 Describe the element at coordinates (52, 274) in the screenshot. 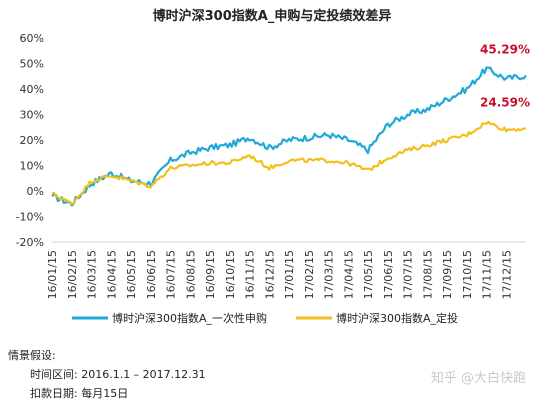

I see `x-tick-label: 16/01/15` at that location.